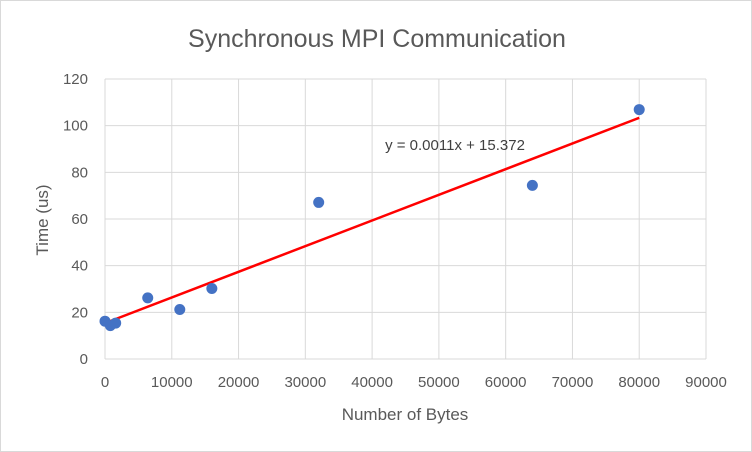 The width and height of the screenshot is (752, 452). I want to click on x-tick-label: 80000, so click(639, 382).